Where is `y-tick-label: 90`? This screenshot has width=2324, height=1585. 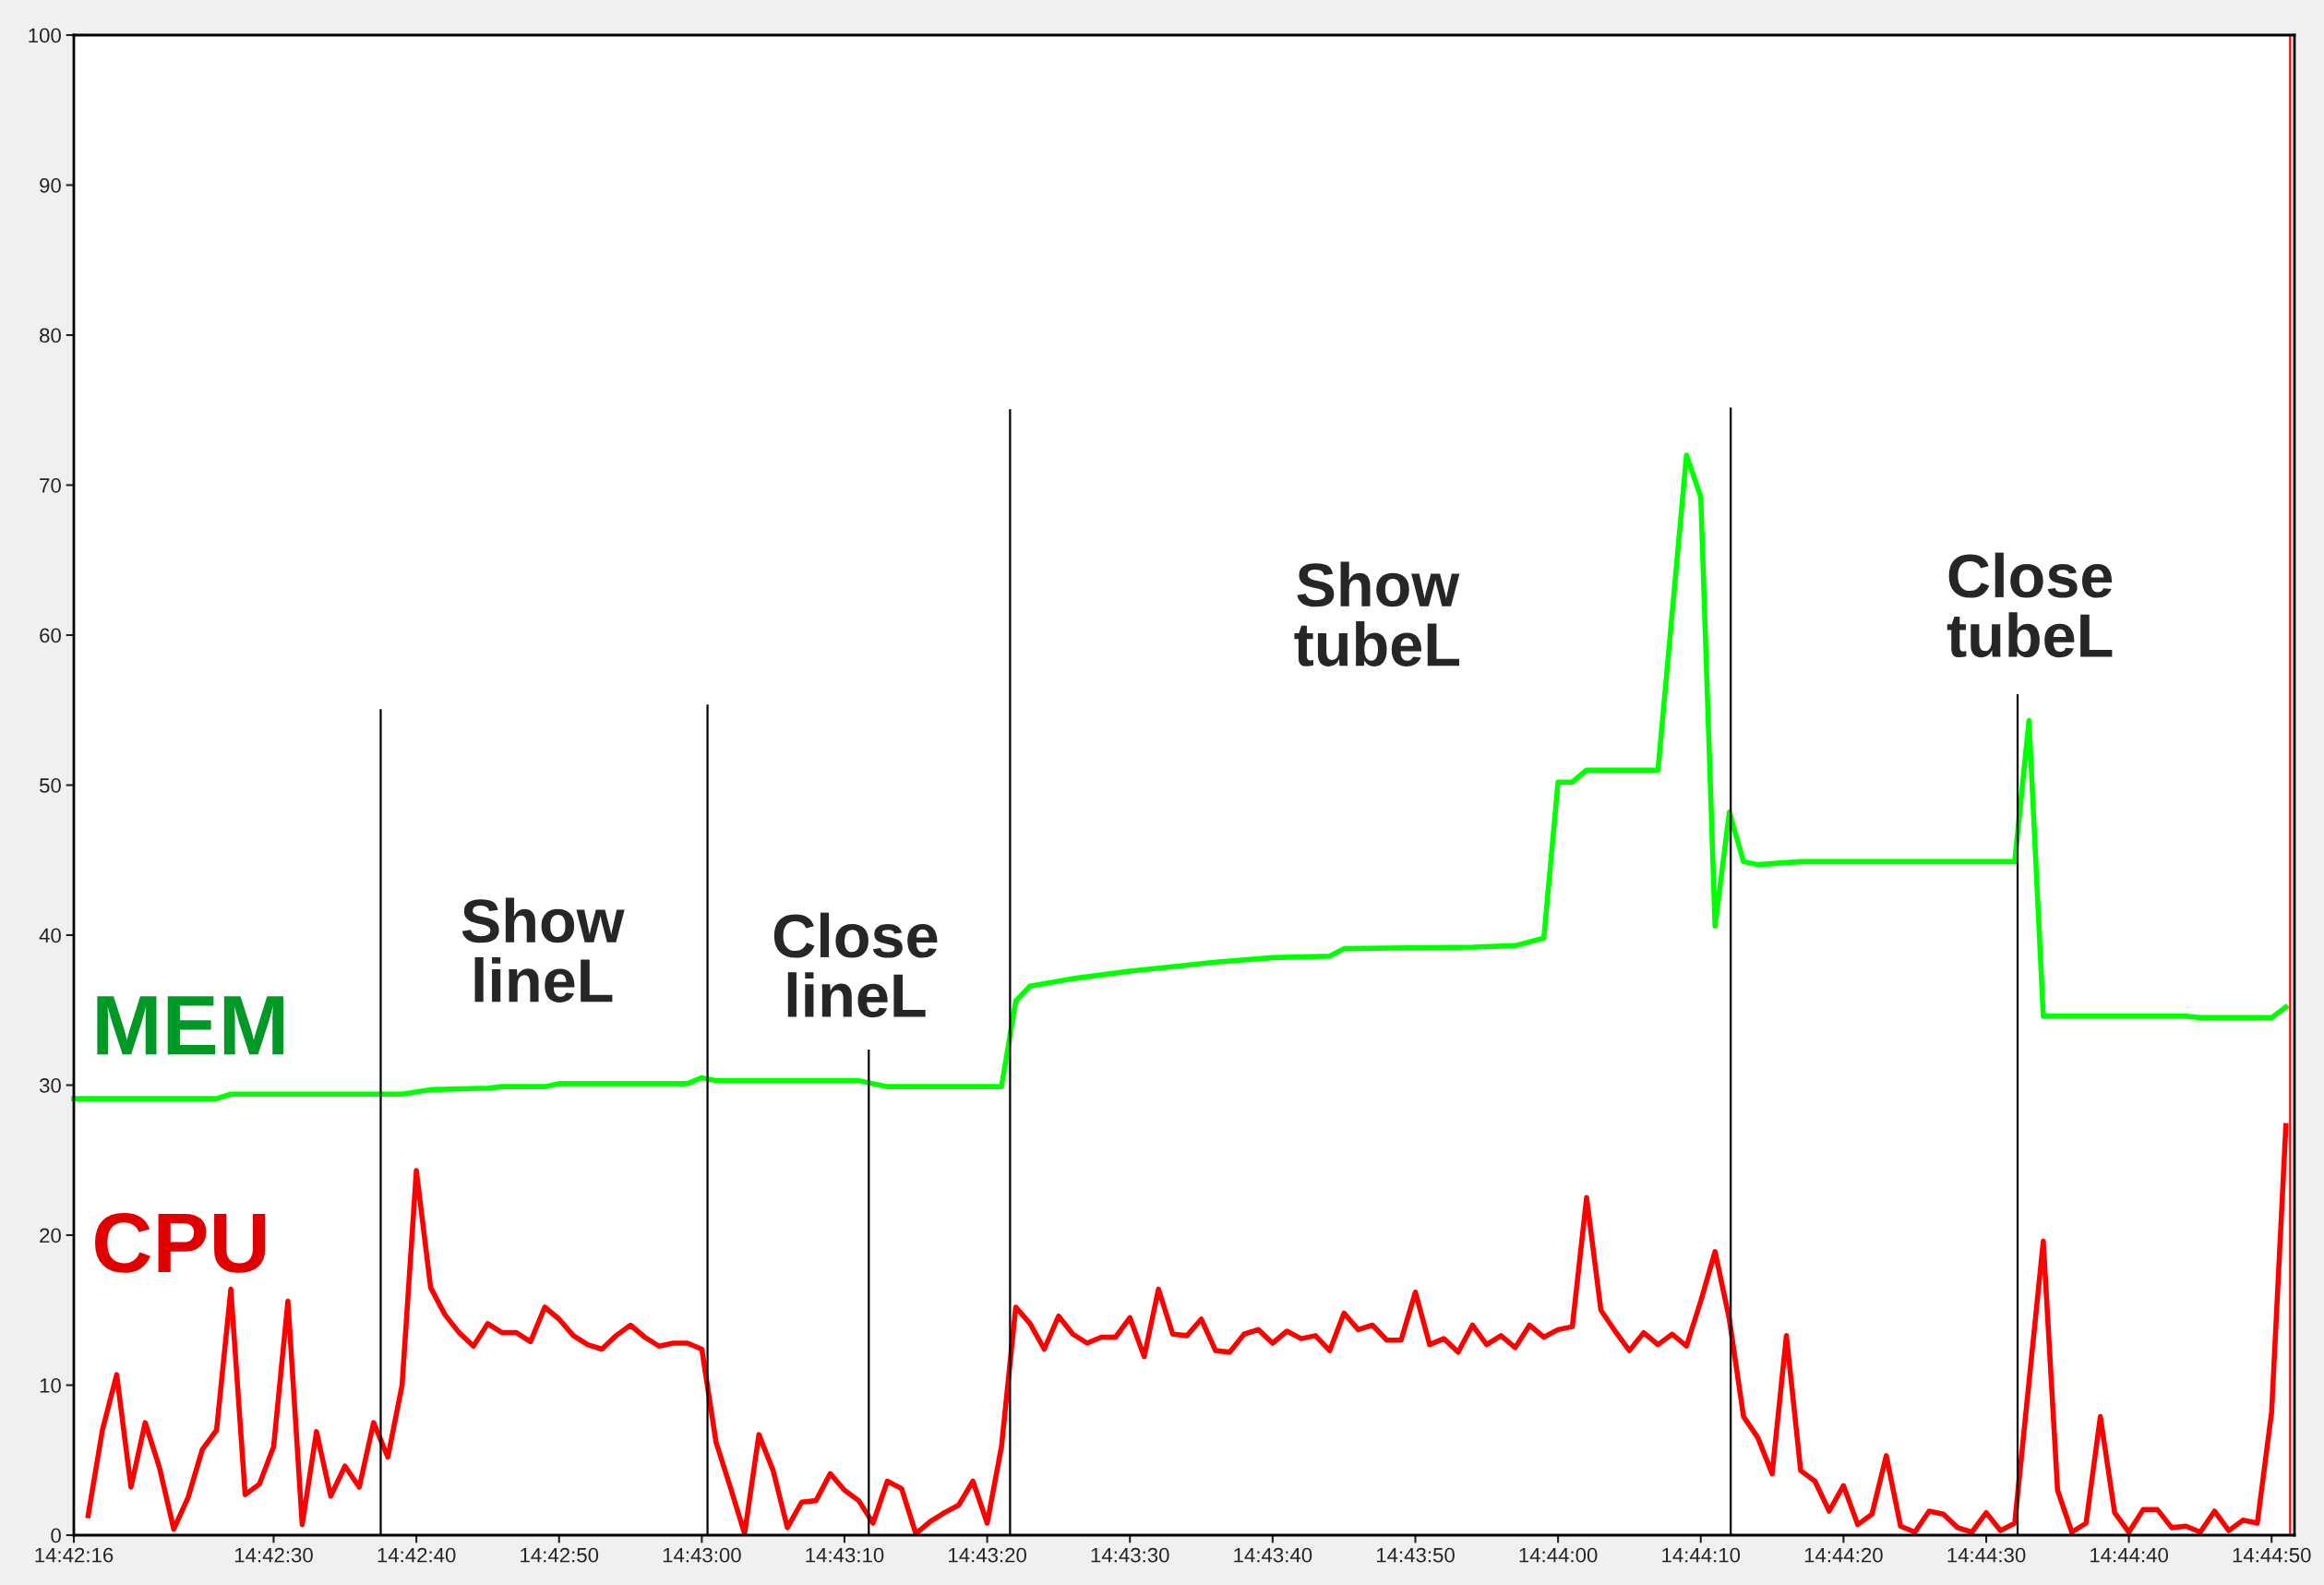
y-tick-label: 90 is located at coordinates (50, 185).